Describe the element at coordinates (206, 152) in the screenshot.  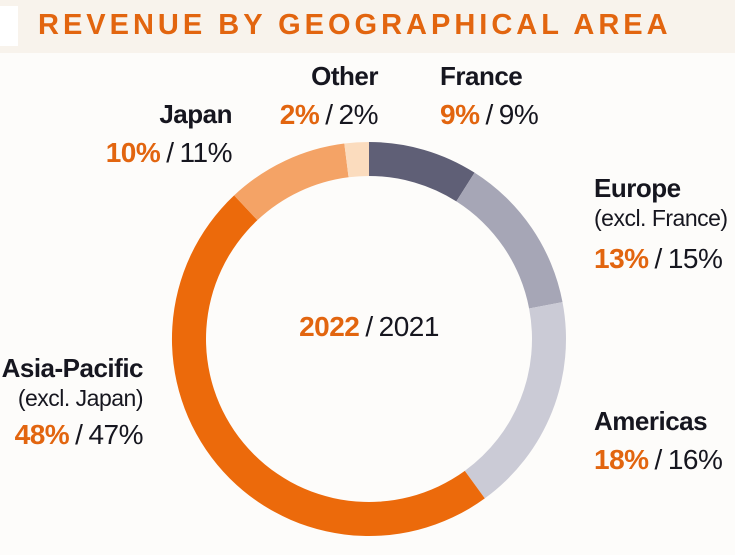
I see `value-2021: 11%` at that location.